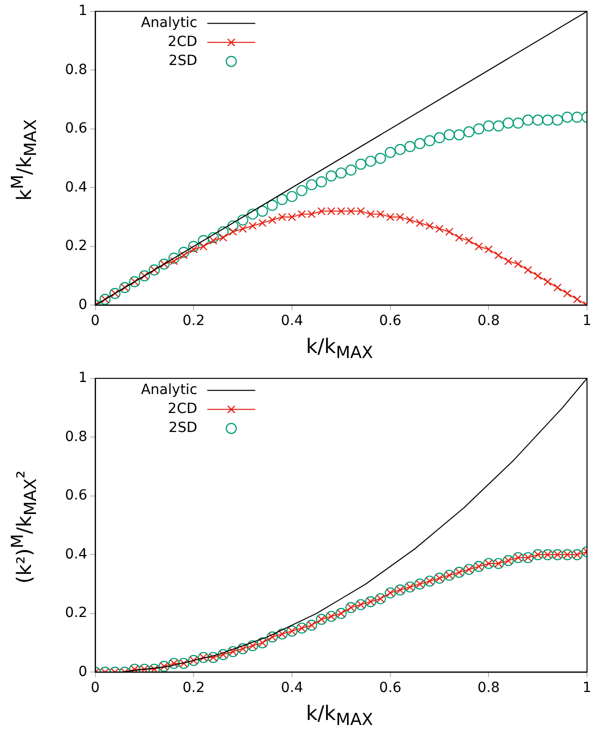 The width and height of the screenshot is (603, 734). What do you see at coordinates (76, 496) in the screenshot?
I see `y-tick-label: 0.6` at bounding box center [76, 496].